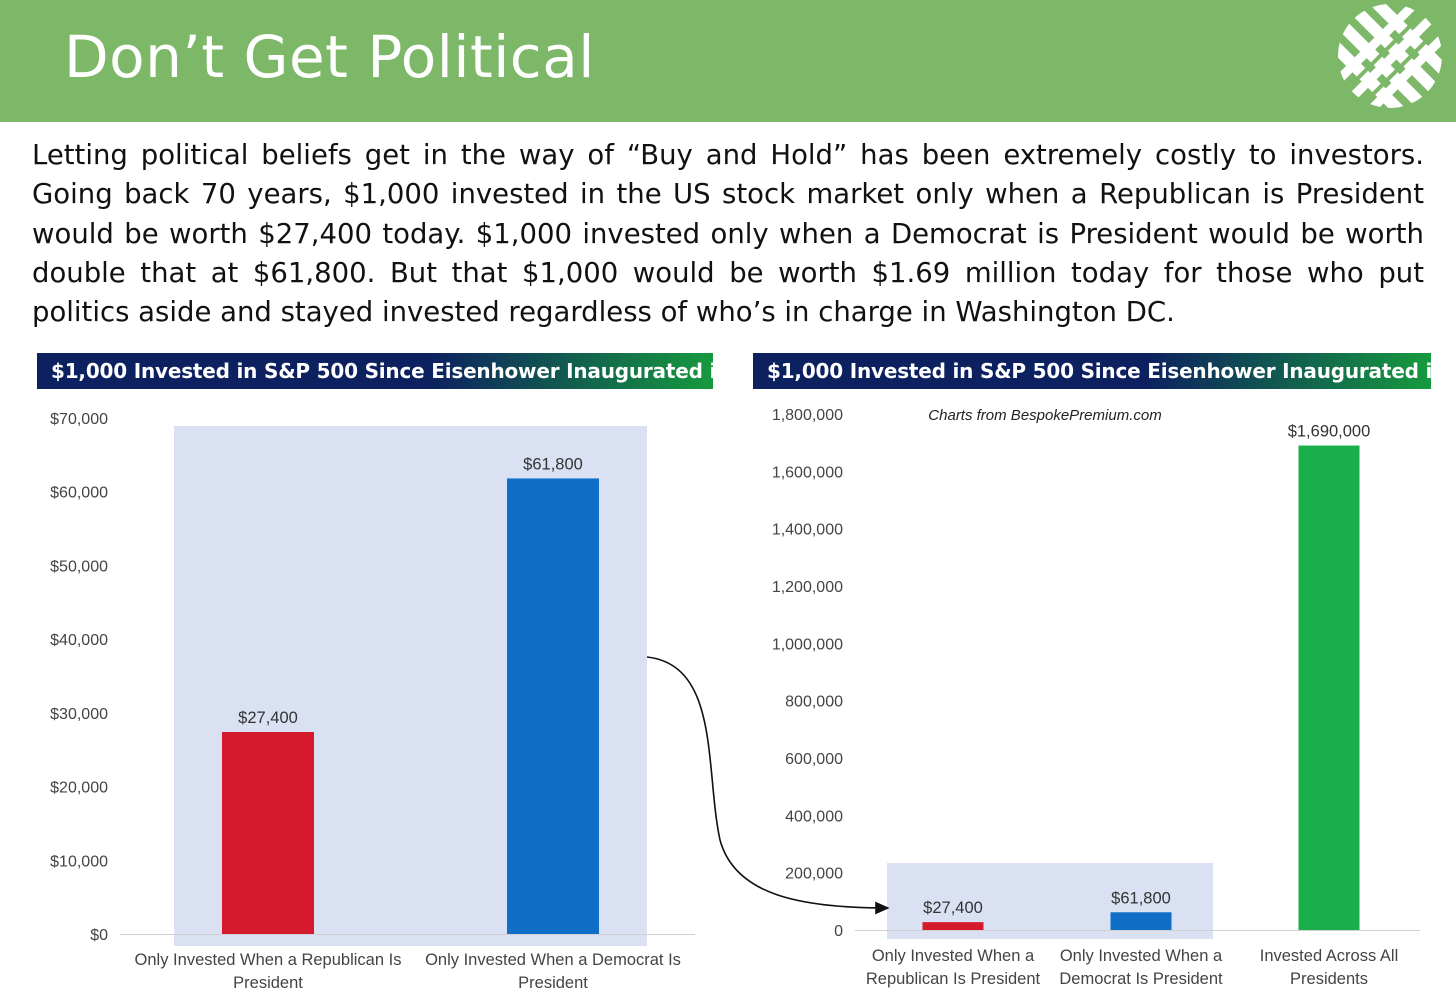 The width and height of the screenshot is (1456, 1003). Describe the element at coordinates (728, 61) in the screenshot. I see `header-bar: Don’t Get Political` at that location.